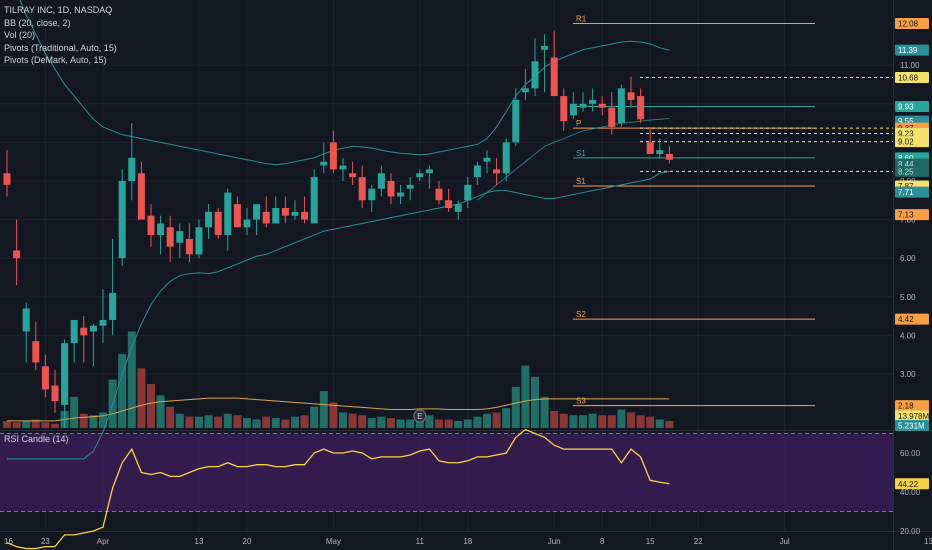  I want to click on y-tick-label: 3.00, so click(908, 374).